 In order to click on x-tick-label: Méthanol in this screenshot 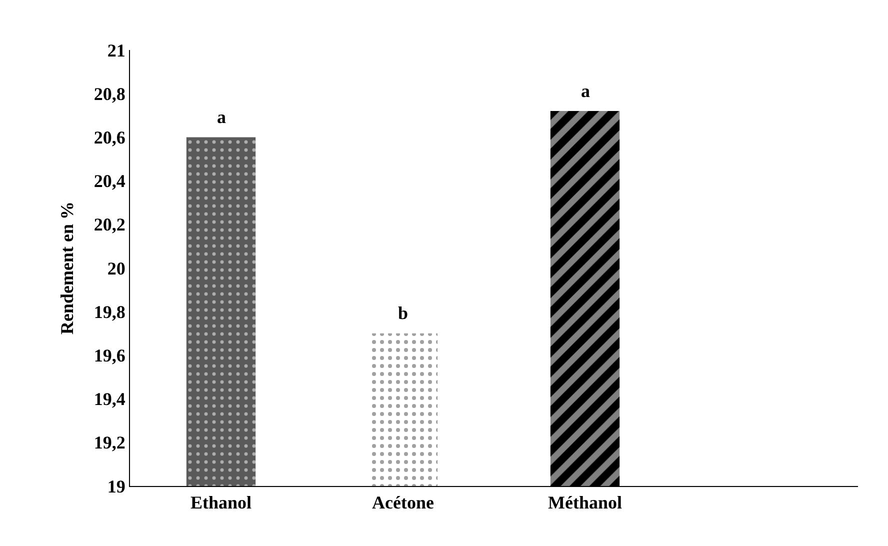, I will do `click(585, 502)`.